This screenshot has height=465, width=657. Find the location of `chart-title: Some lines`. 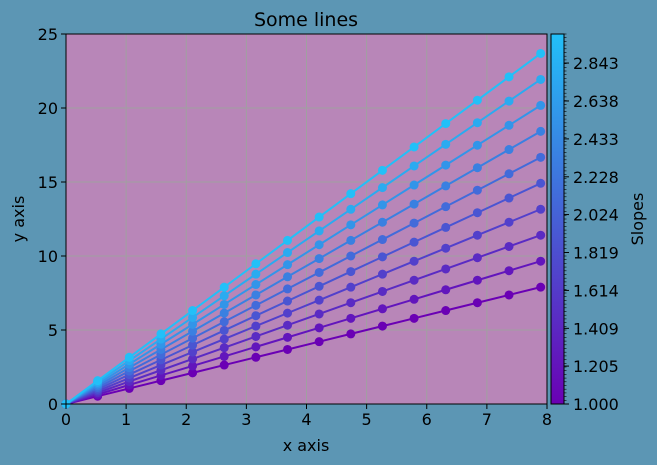

chart-title: Some lines is located at coordinates (306, 20).